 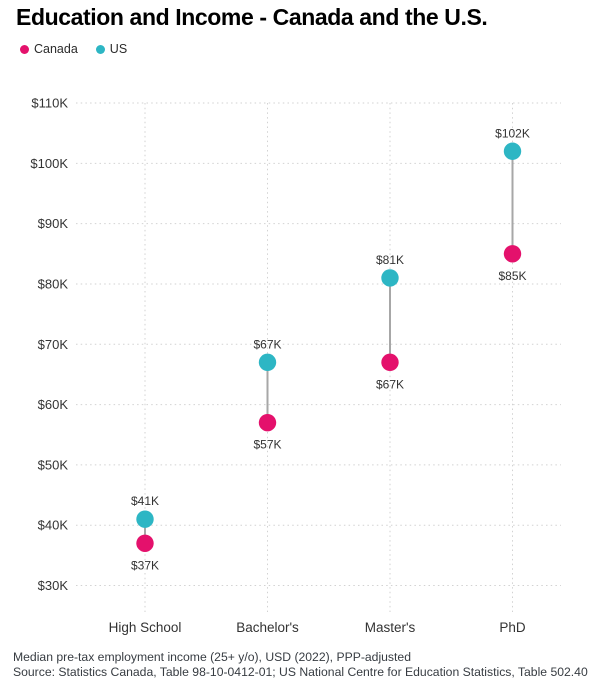 I want to click on legend-label-canada: Canada, so click(x=56, y=49).